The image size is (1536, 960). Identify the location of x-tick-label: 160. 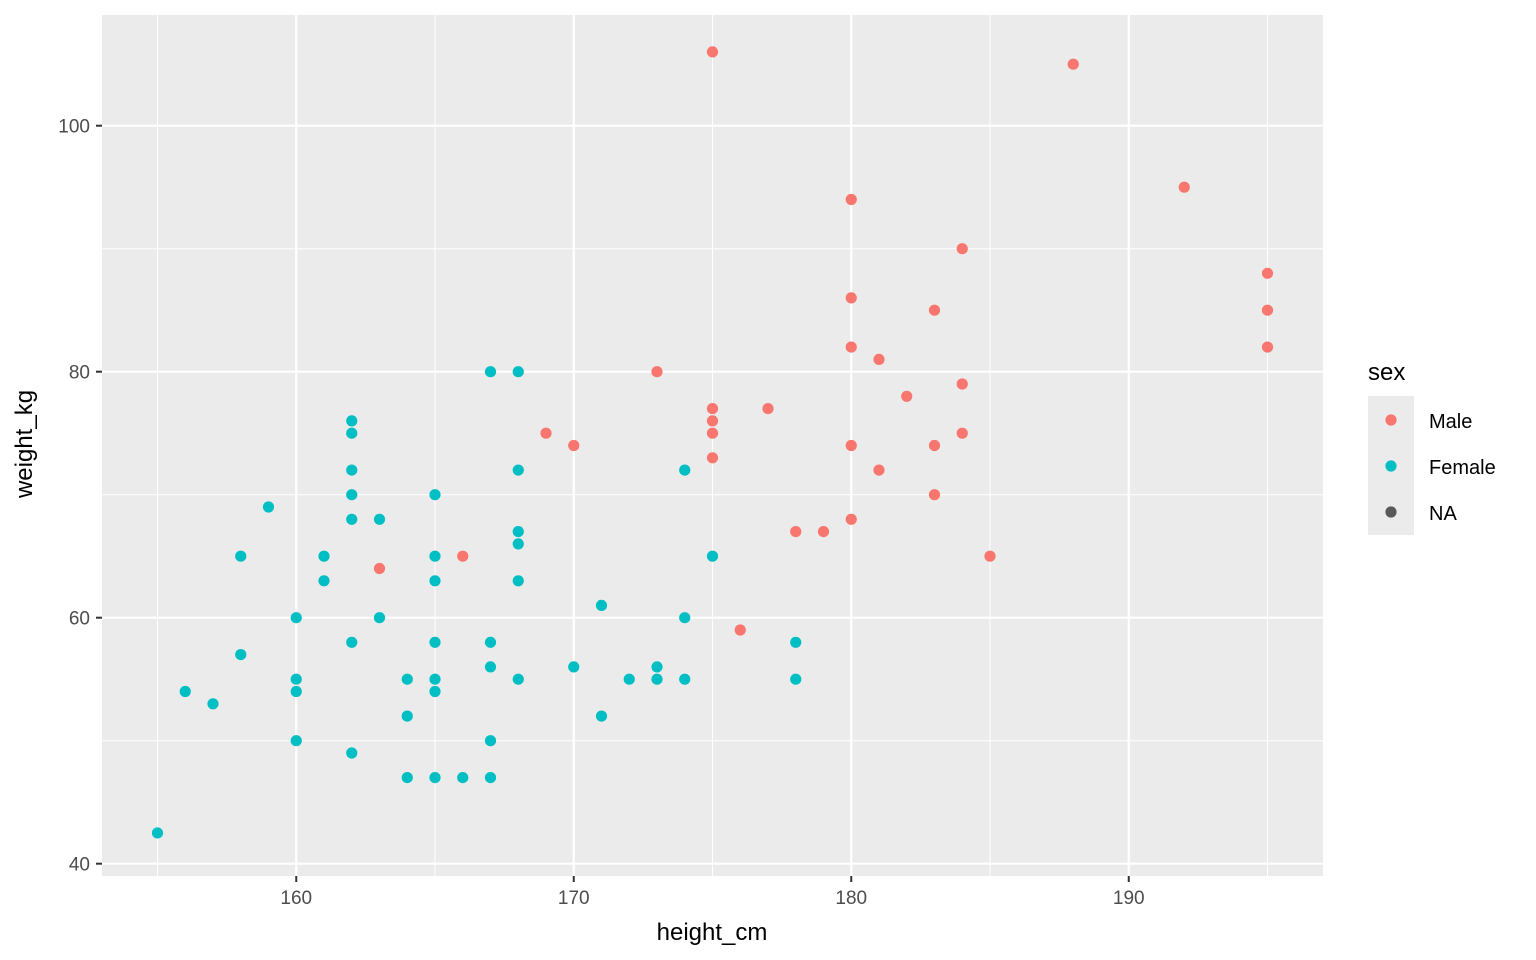
(296, 898).